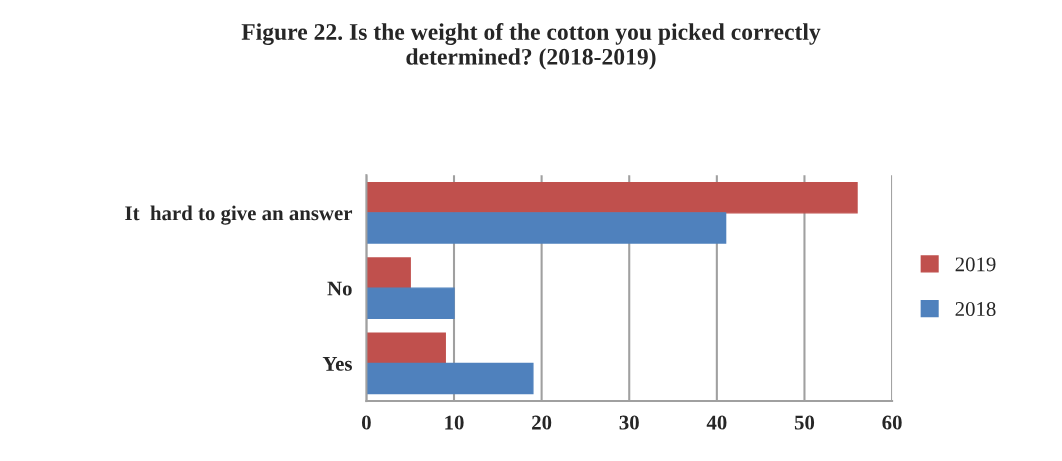 The image size is (1062, 461). Describe the element at coordinates (629, 422) in the screenshot. I see `x-tick-label: 30` at that location.